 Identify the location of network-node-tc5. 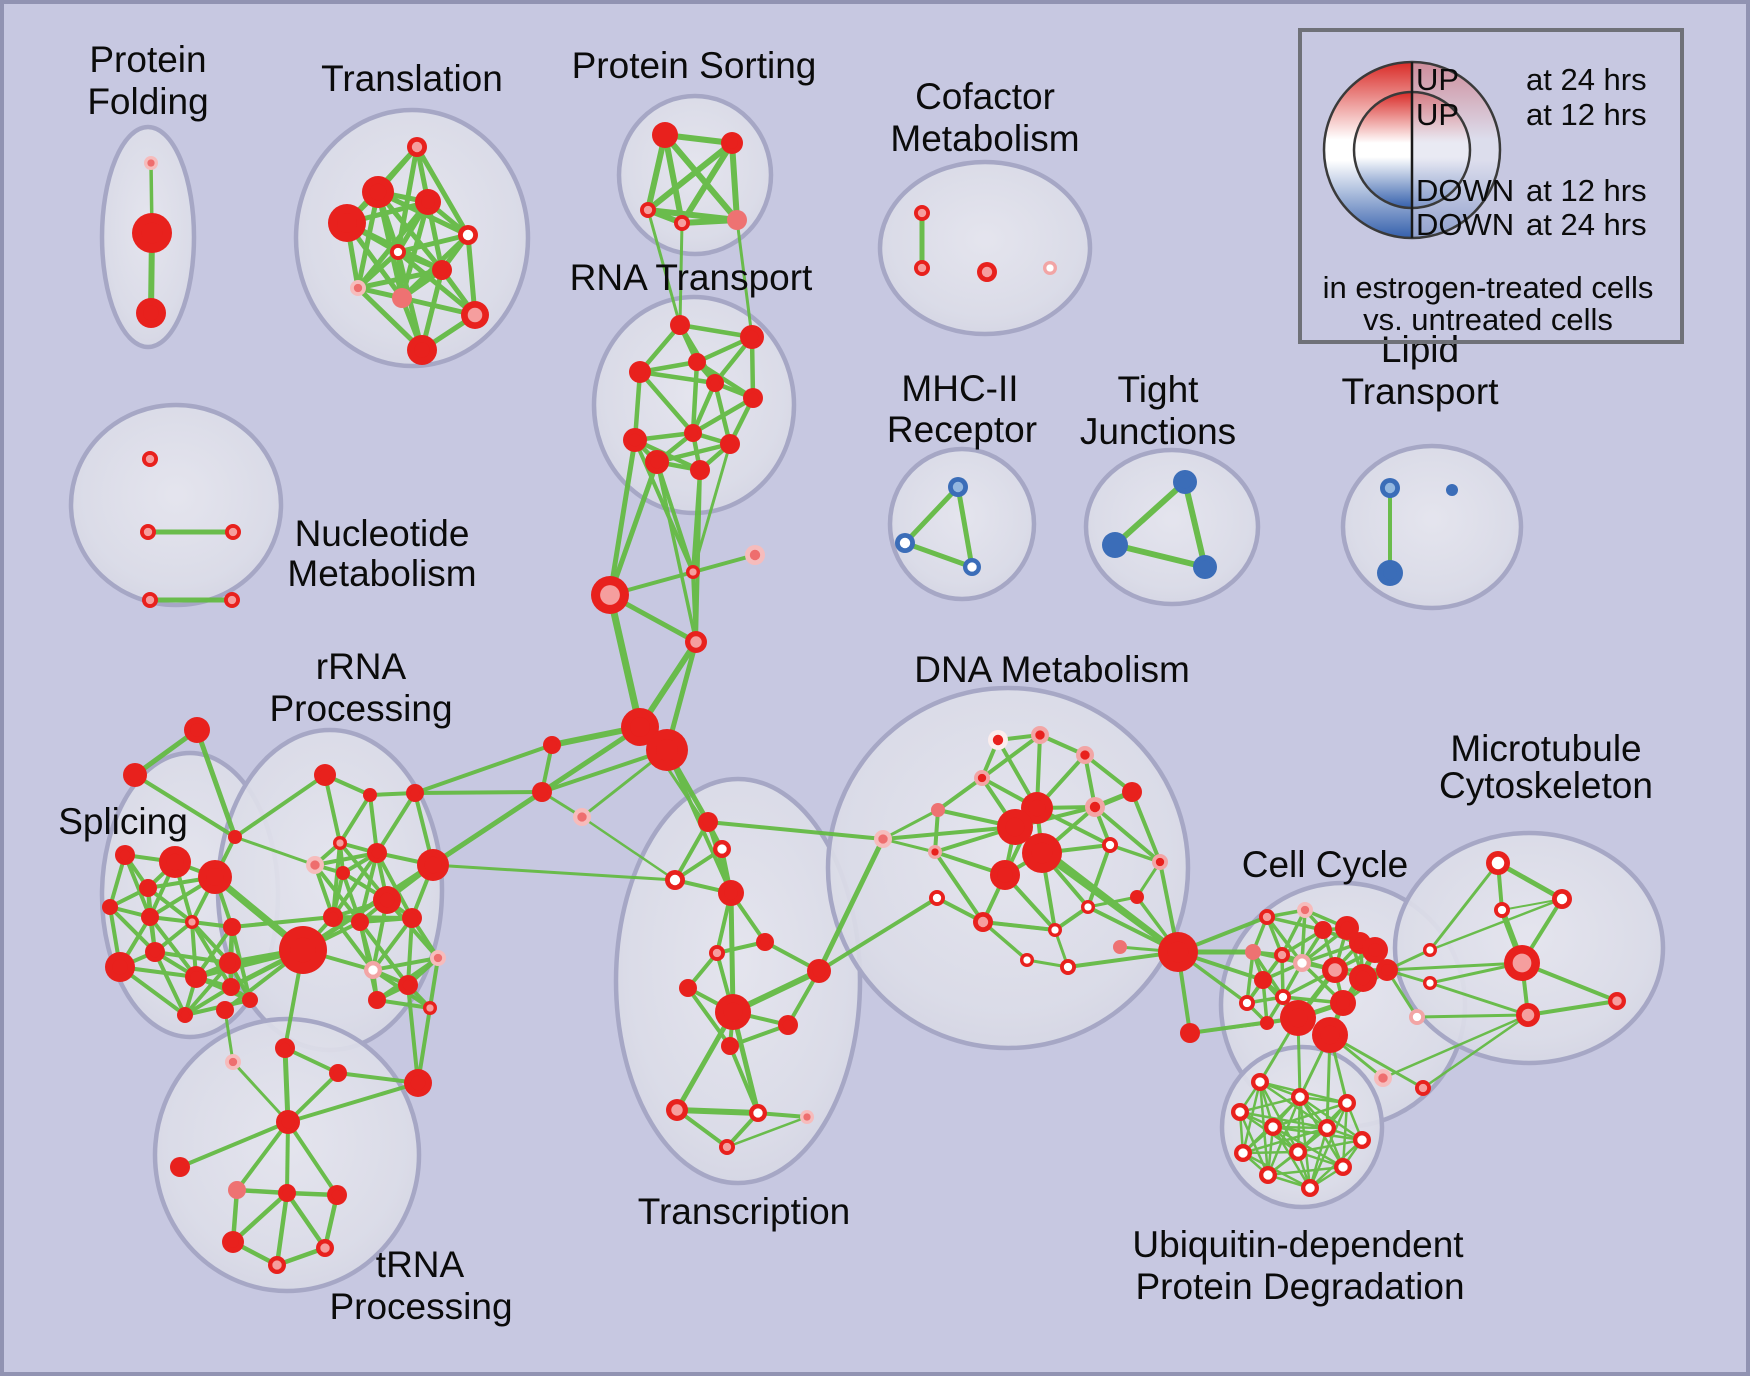
(765, 942).